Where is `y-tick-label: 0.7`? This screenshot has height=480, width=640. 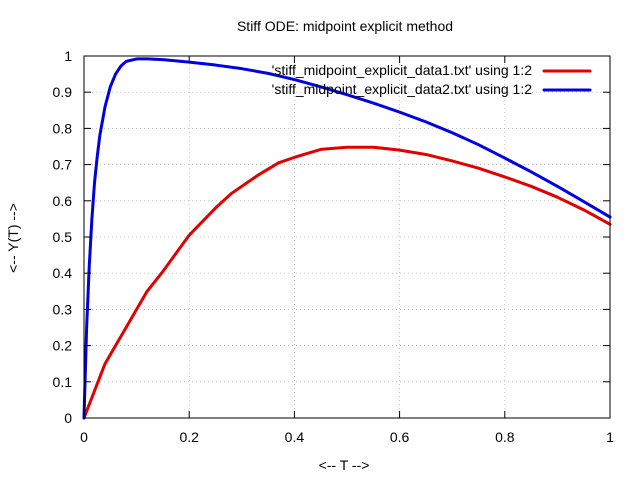
y-tick-label: 0.7 is located at coordinates (63, 165).